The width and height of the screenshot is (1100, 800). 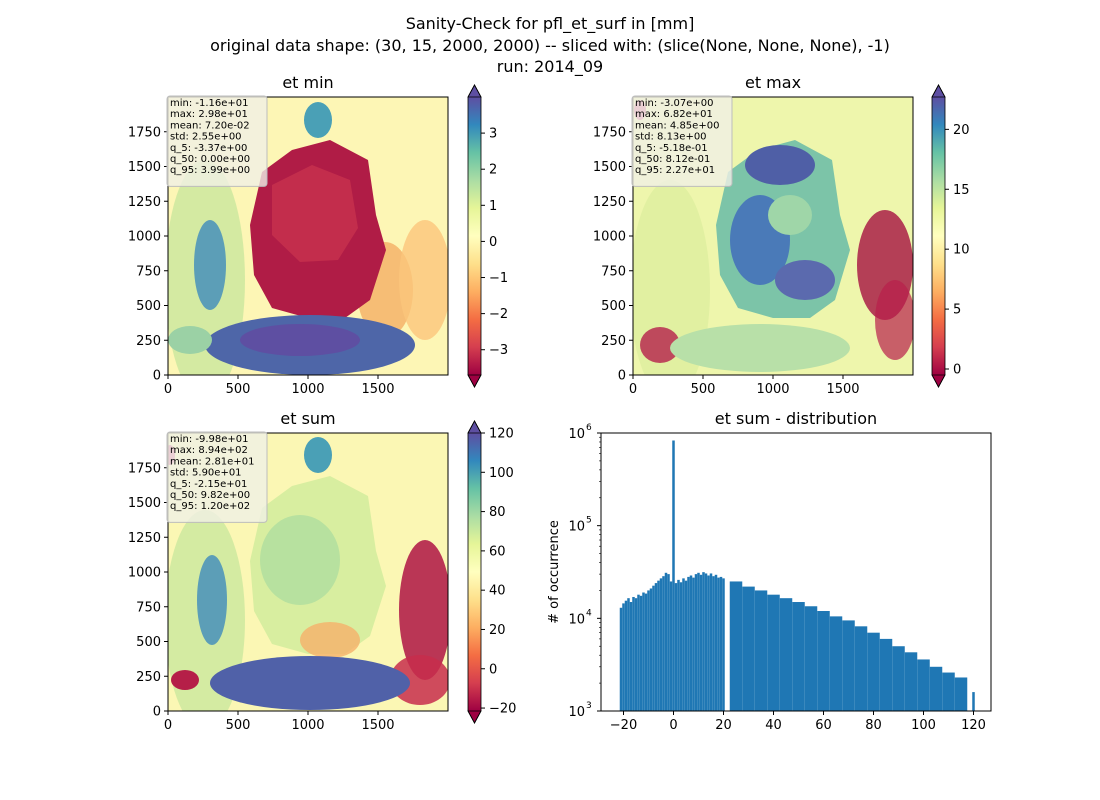 I want to click on colorbar-outline, so click(x=474, y=236).